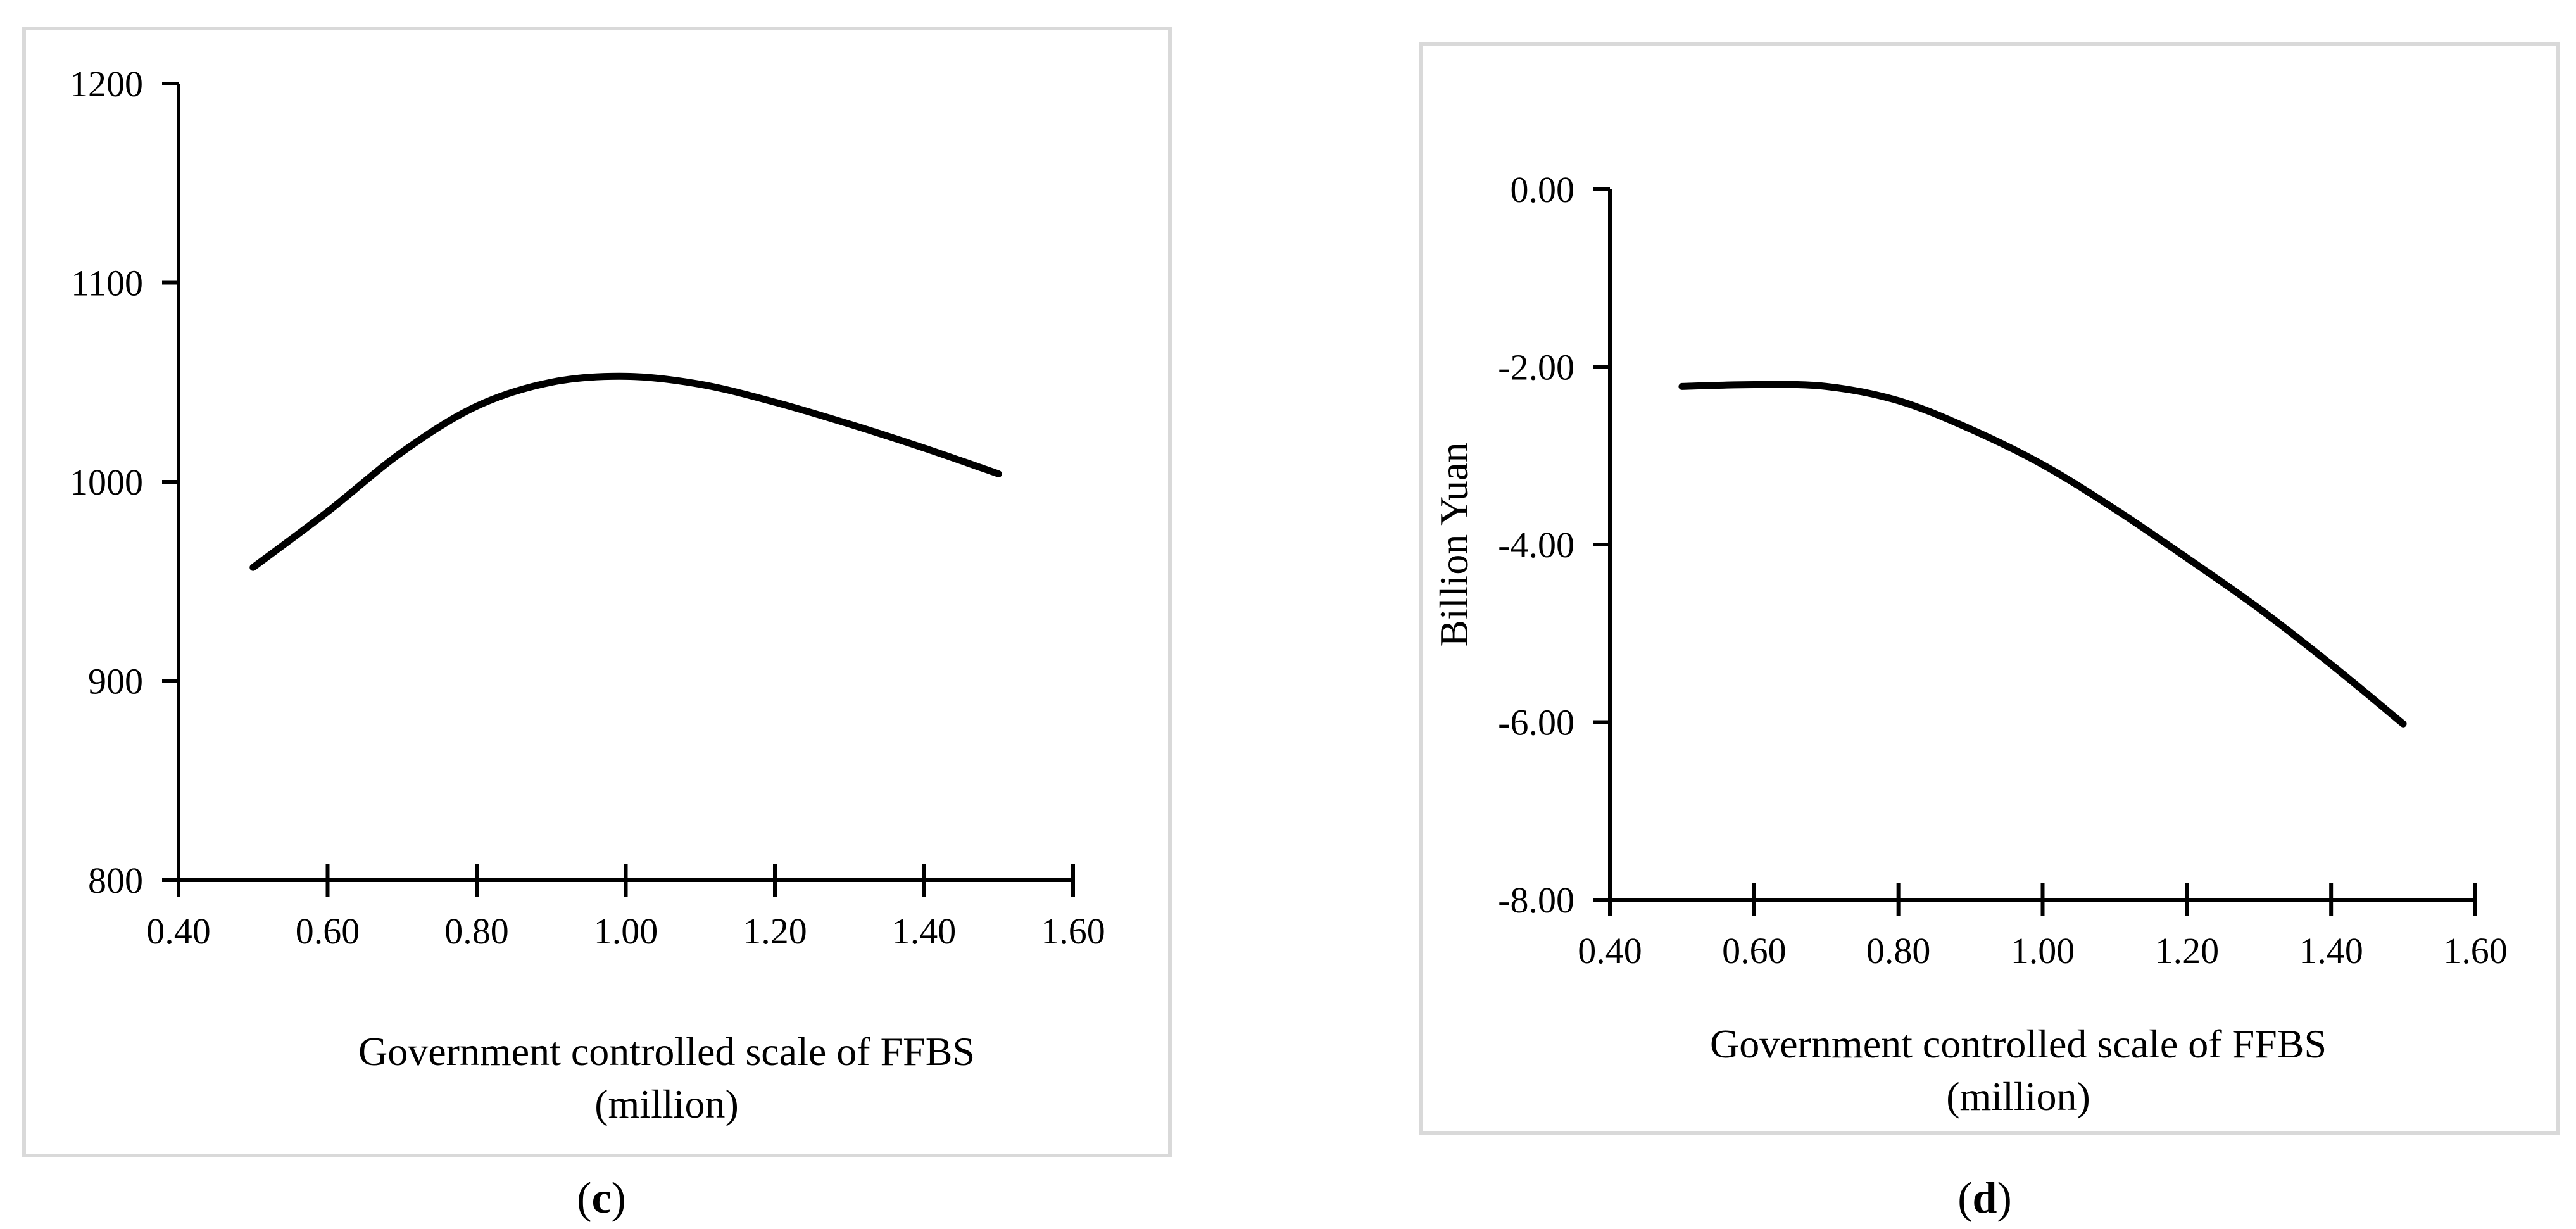 The height and width of the screenshot is (1229, 2576). What do you see at coordinates (2475, 950) in the screenshot?
I see `panel-d-x-tick-label: 1.60` at bounding box center [2475, 950].